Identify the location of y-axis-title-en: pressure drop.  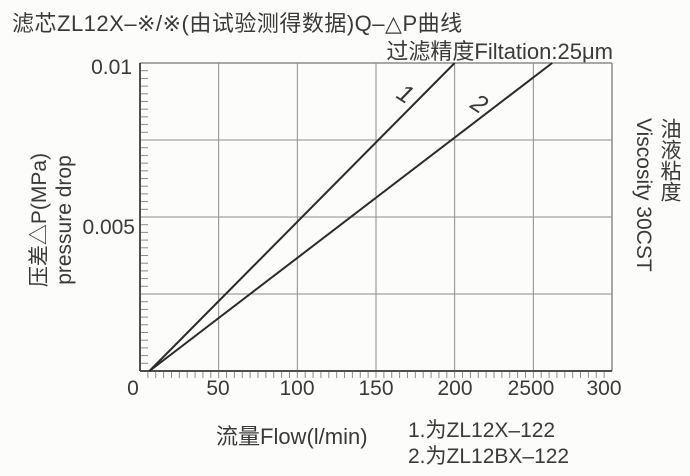
(64, 220).